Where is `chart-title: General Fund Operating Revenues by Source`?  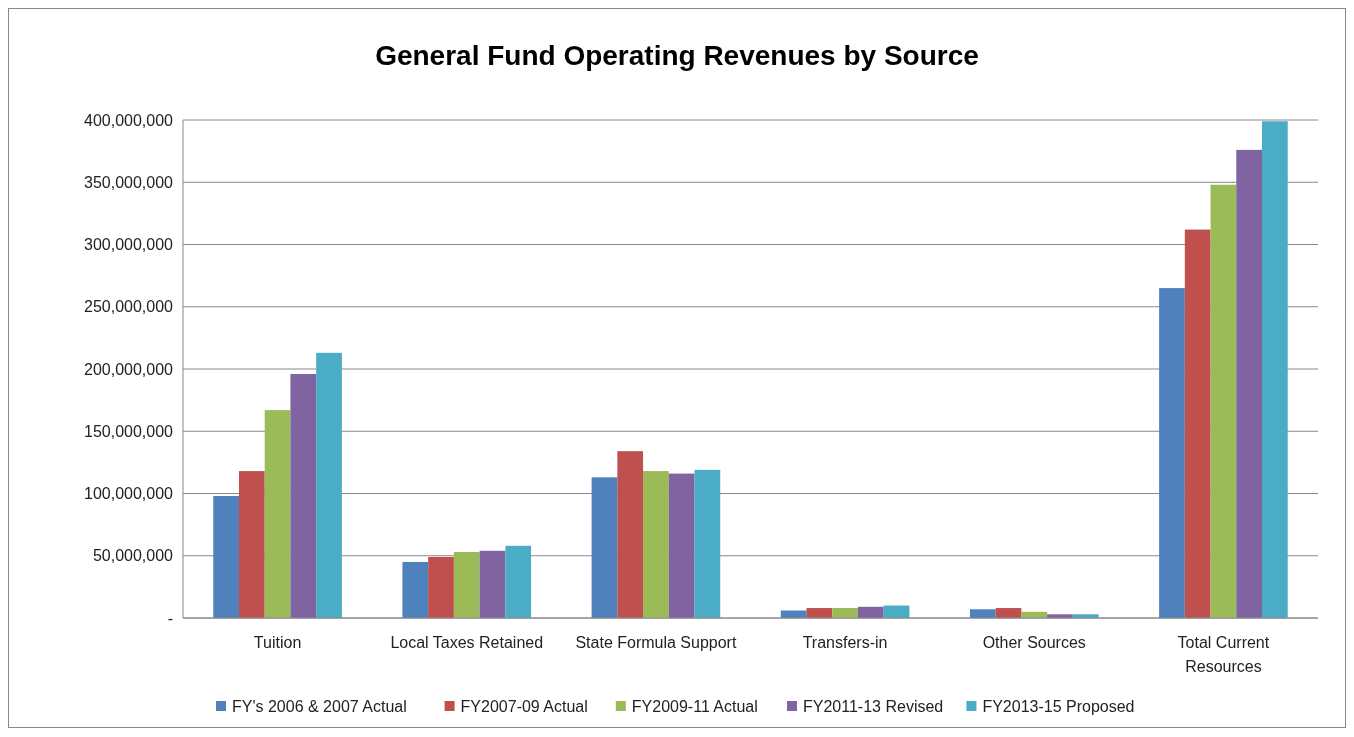 chart-title: General Fund Operating Revenues by Source is located at coordinates (677, 55).